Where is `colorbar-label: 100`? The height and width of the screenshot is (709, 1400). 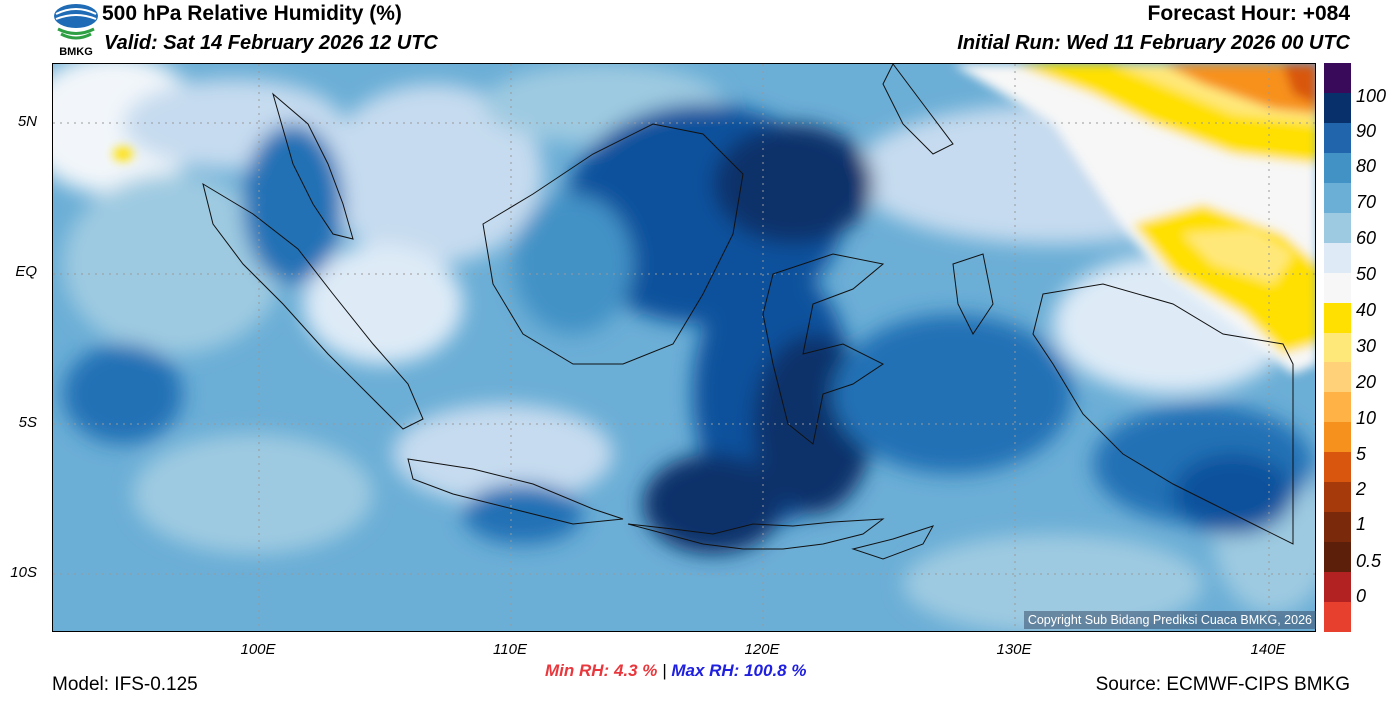
colorbar-label: 100 is located at coordinates (1371, 96).